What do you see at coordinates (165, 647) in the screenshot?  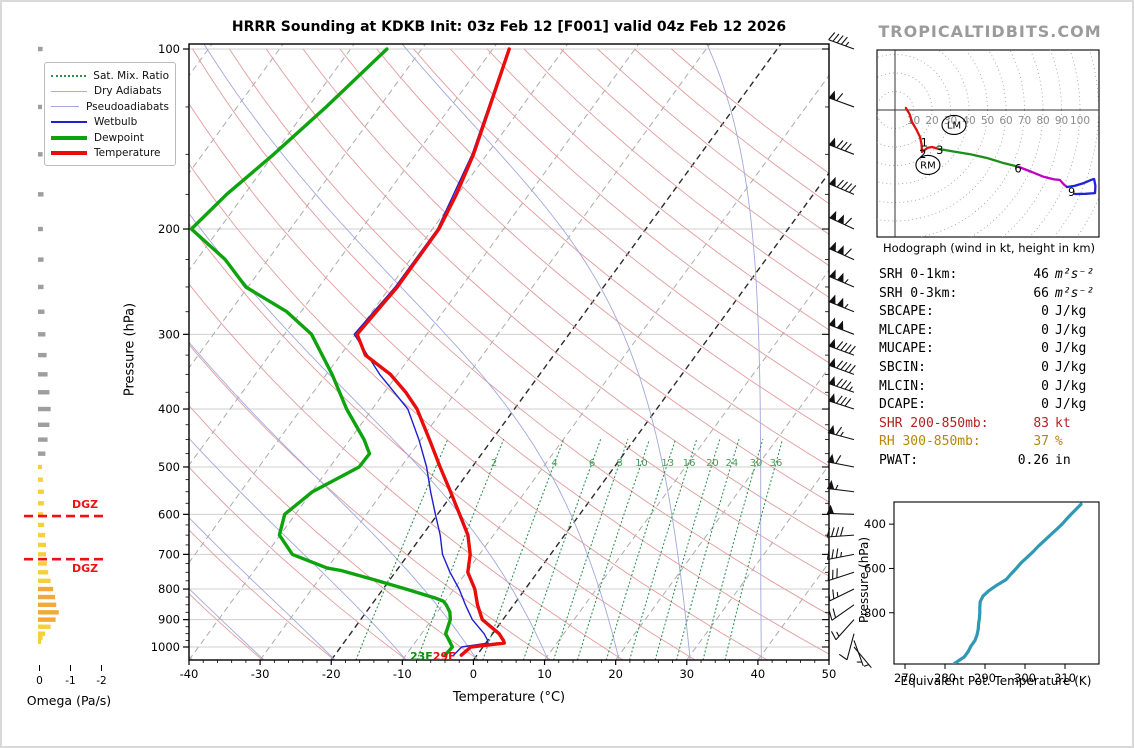 I see `svg-text: 1000` at bounding box center [165, 647].